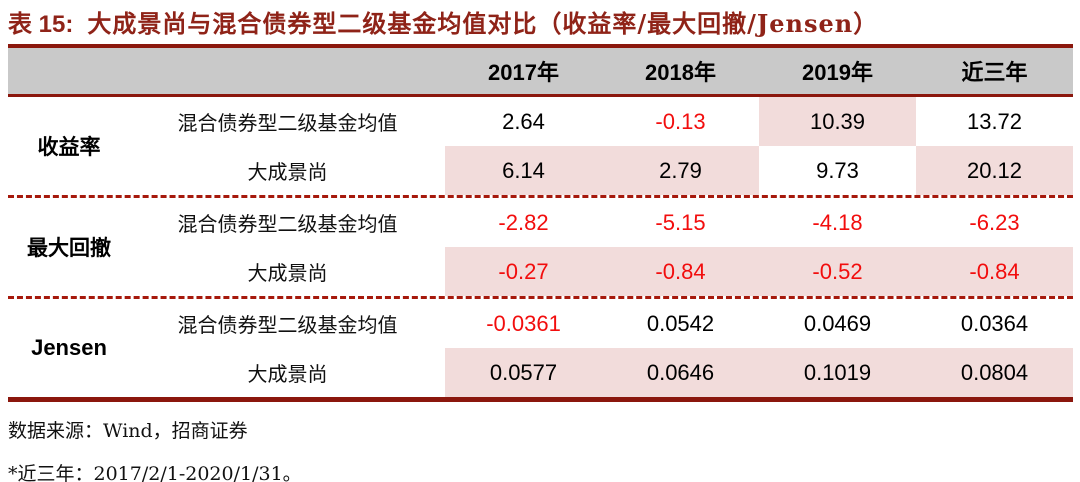 Image resolution: width=1080 pixels, height=482 pixels. I want to click on value-cell: -0.52, so click(837, 271).